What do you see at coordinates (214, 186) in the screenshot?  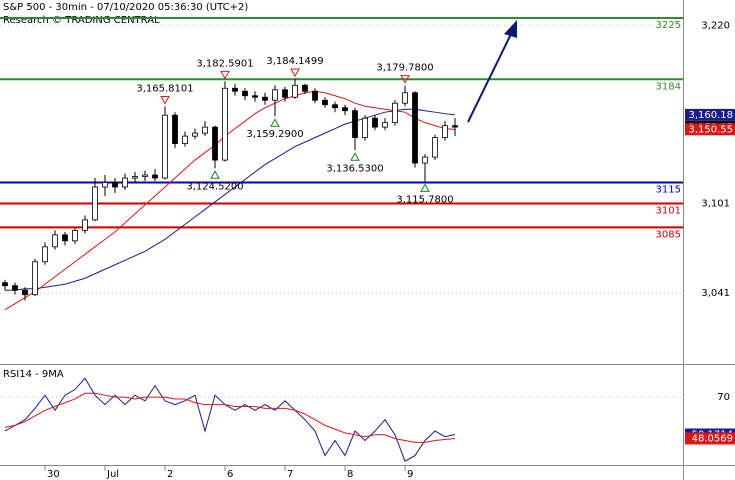 I see `annotation-label: 3,124.5200` at bounding box center [214, 186].